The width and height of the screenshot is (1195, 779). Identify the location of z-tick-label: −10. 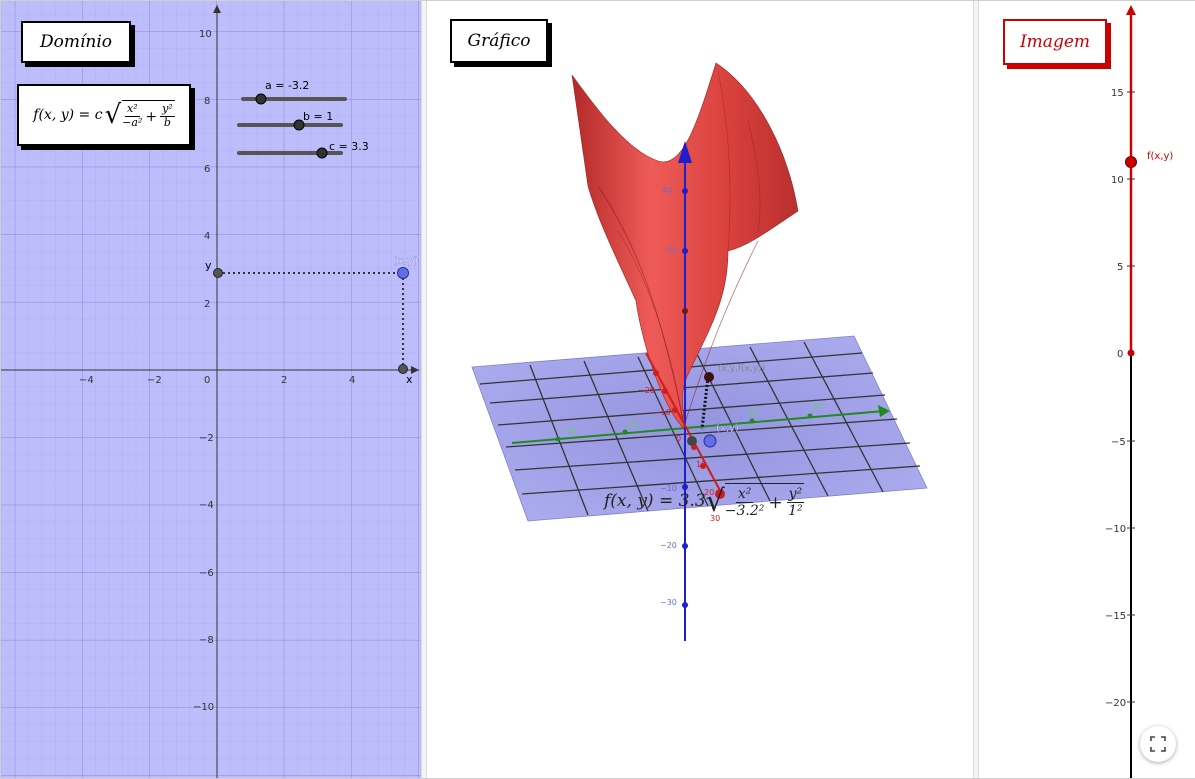
(668, 488).